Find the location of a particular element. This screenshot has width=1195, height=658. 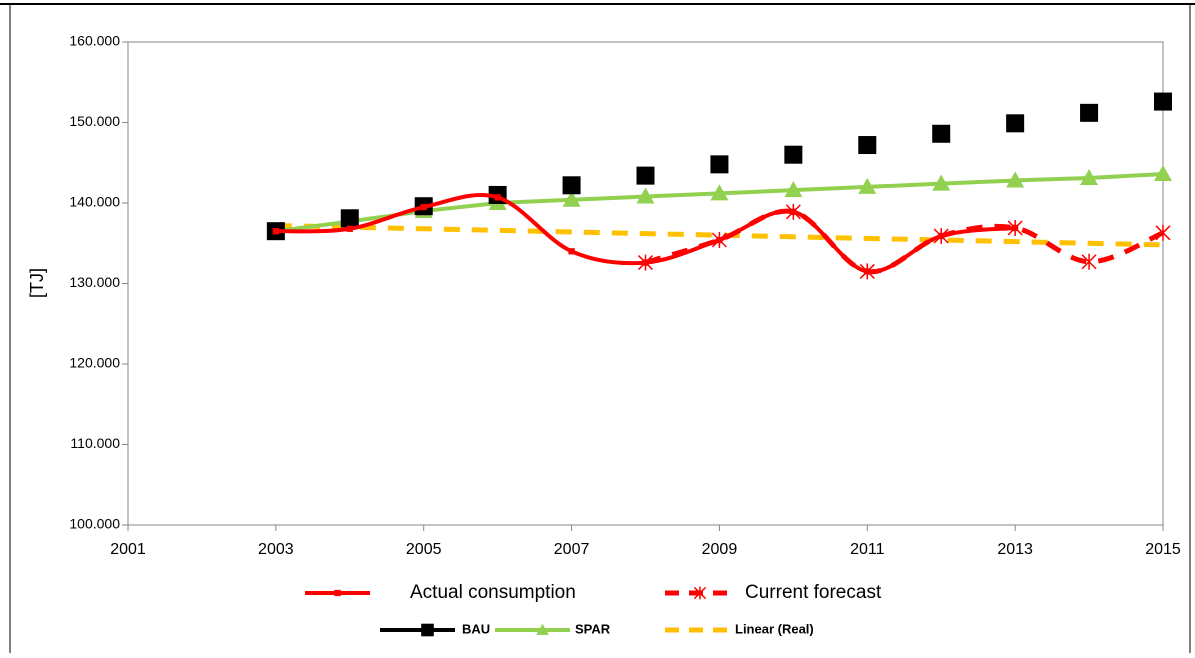

legend-label: Actual consumption is located at coordinates (493, 592).